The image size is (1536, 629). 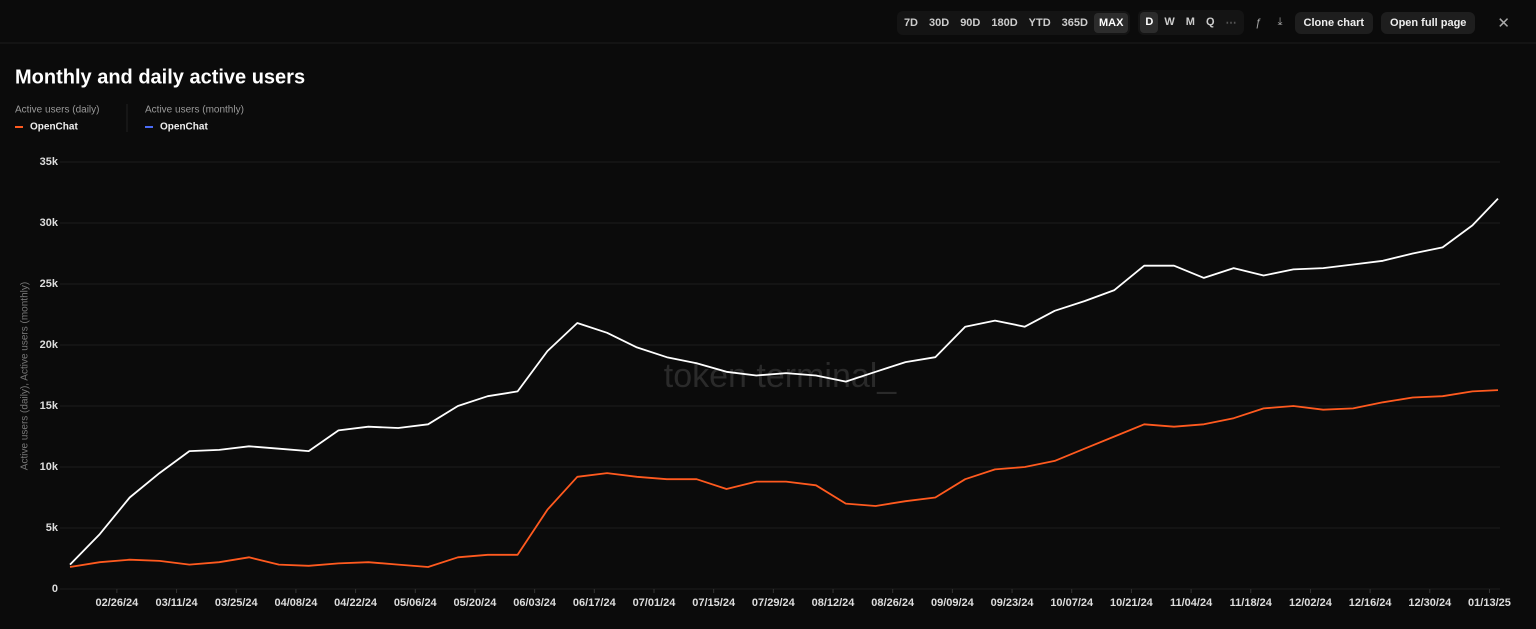 What do you see at coordinates (1258, 22) in the screenshot?
I see `formula-icon: ƒ` at bounding box center [1258, 22].